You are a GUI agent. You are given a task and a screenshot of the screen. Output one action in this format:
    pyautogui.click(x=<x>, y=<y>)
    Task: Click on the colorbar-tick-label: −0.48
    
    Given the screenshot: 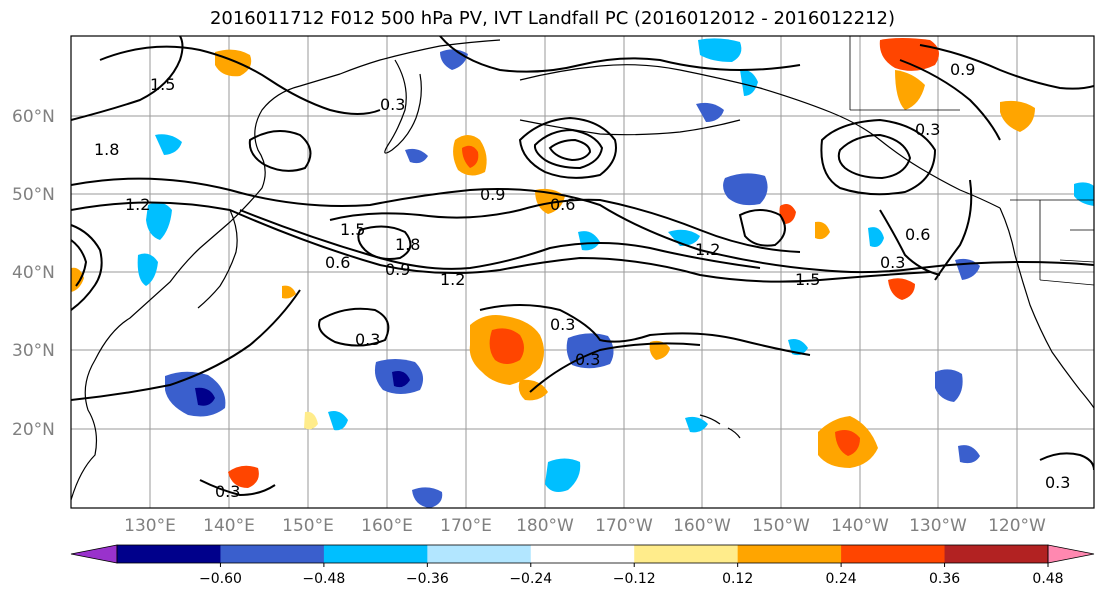 What is the action you would take?
    pyautogui.click(x=323, y=579)
    